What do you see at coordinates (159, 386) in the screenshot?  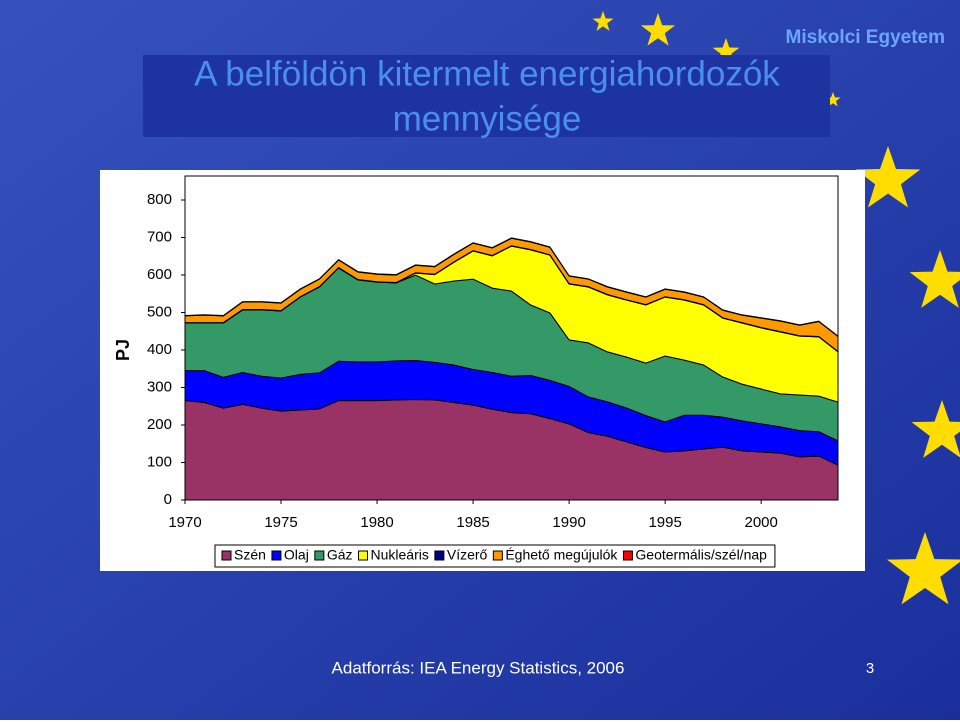 I see `y-tick-label: 300` at bounding box center [159, 386].